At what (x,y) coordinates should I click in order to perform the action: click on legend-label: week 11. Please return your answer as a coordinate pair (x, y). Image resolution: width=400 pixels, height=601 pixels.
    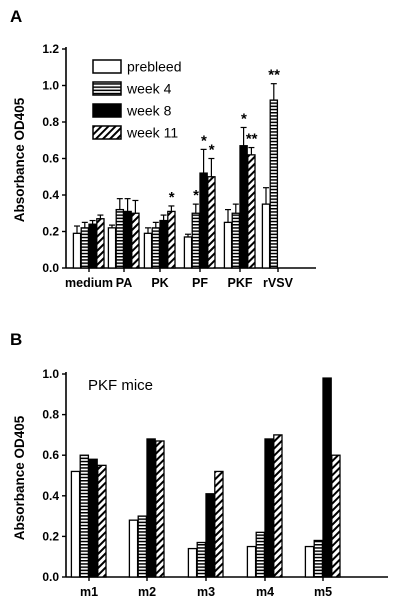
    Looking at the image, I should click on (152, 133).